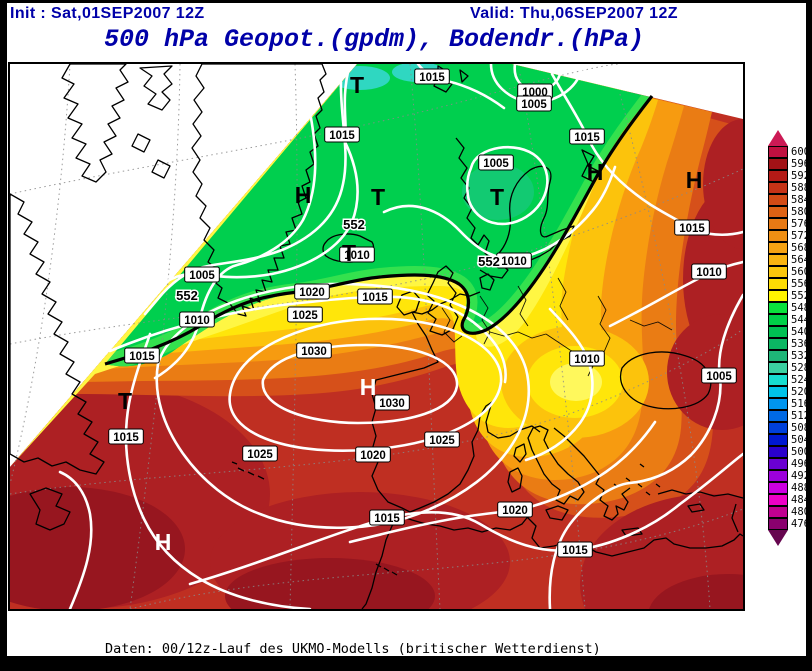 This screenshot has width=812, height=671. I want to click on colorbar-label: 596, so click(800, 164).